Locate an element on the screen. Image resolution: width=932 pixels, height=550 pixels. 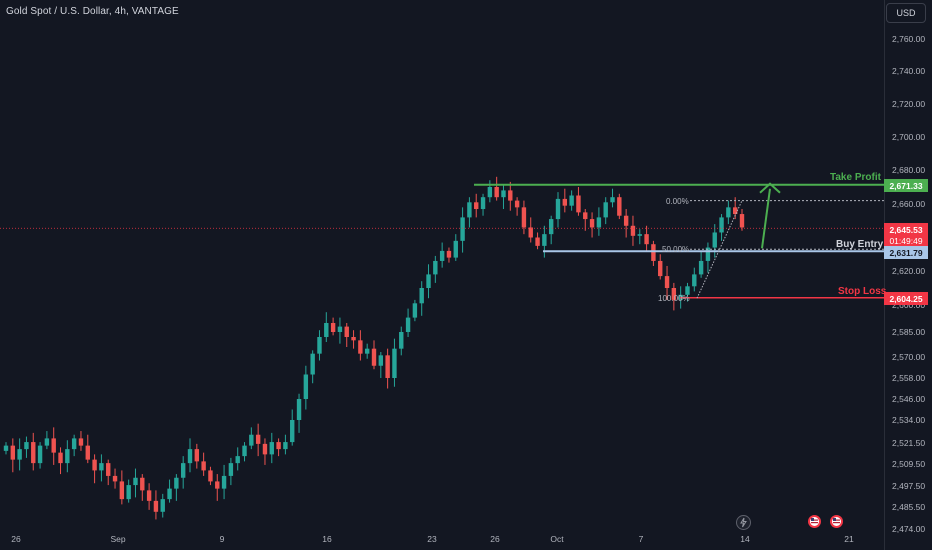
x-tick-label: 14 is located at coordinates (745, 539).